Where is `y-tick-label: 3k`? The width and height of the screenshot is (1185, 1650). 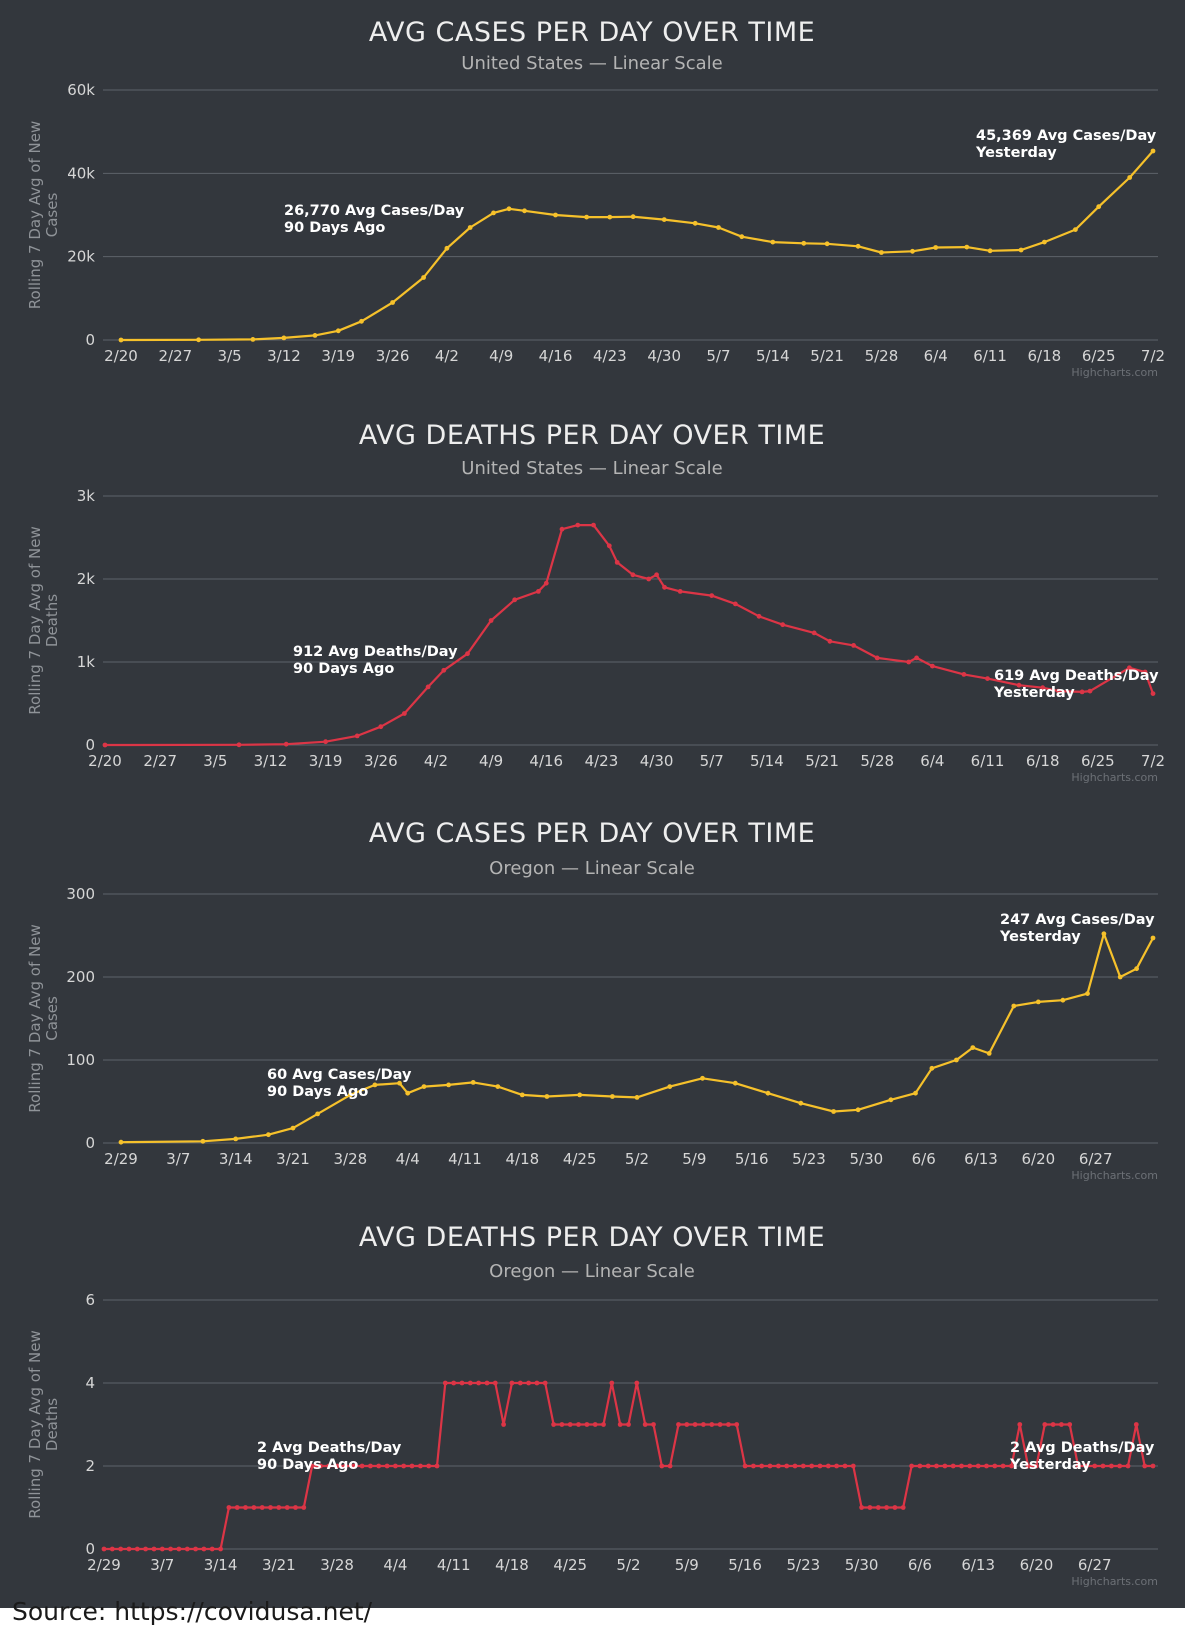
y-tick-label: 3k is located at coordinates (86, 496).